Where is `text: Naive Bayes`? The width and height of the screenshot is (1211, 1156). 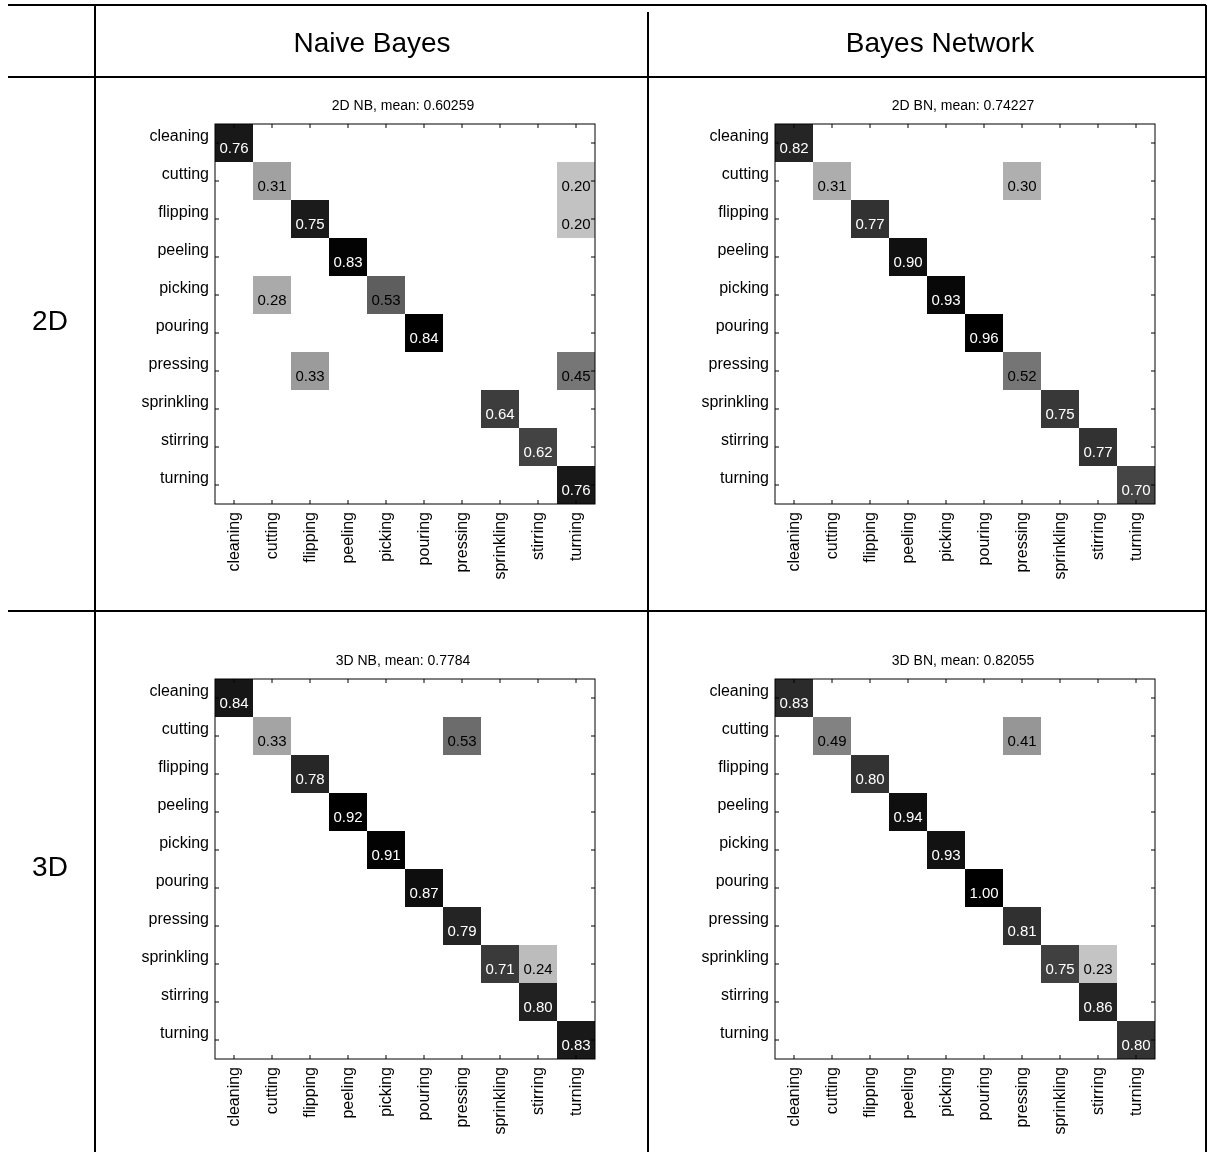
text: Naive Bayes is located at coordinates (372, 42).